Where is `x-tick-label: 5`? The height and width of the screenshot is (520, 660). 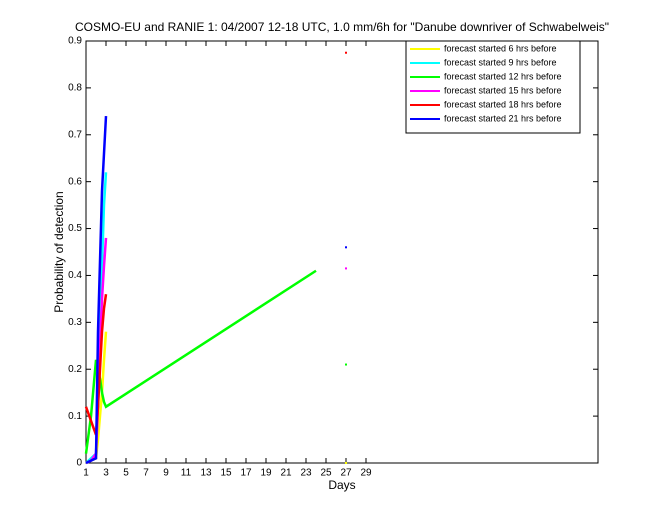 x-tick-label: 5 is located at coordinates (126, 473).